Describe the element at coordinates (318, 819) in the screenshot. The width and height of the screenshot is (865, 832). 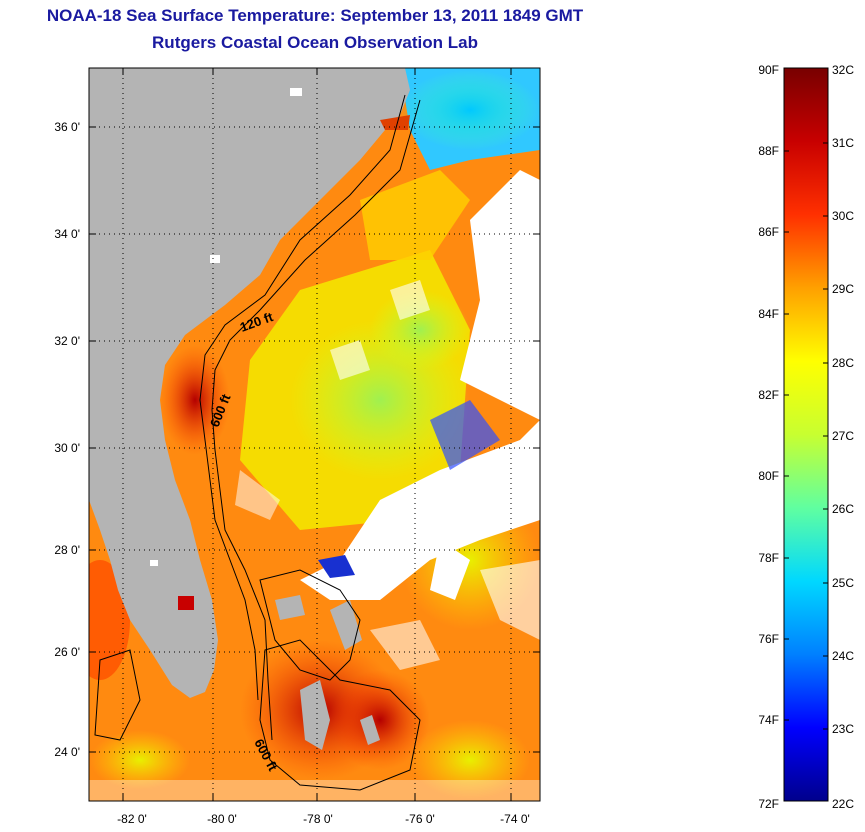
I see `lon-label: -78 0'` at that location.